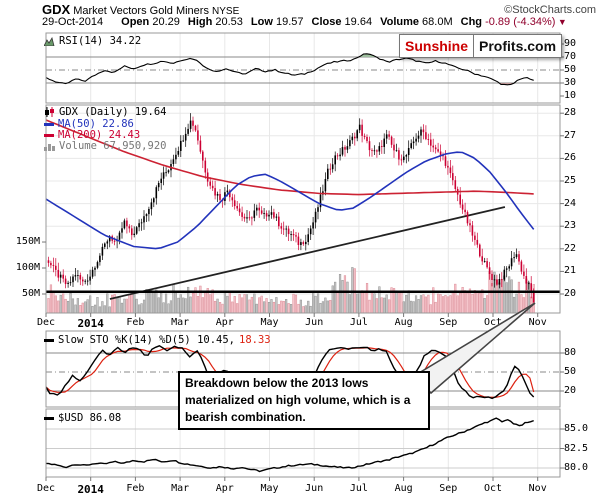 The height and width of the screenshot is (500, 600). I want to click on quote-date: 29-Oct-2014, so click(73, 22).